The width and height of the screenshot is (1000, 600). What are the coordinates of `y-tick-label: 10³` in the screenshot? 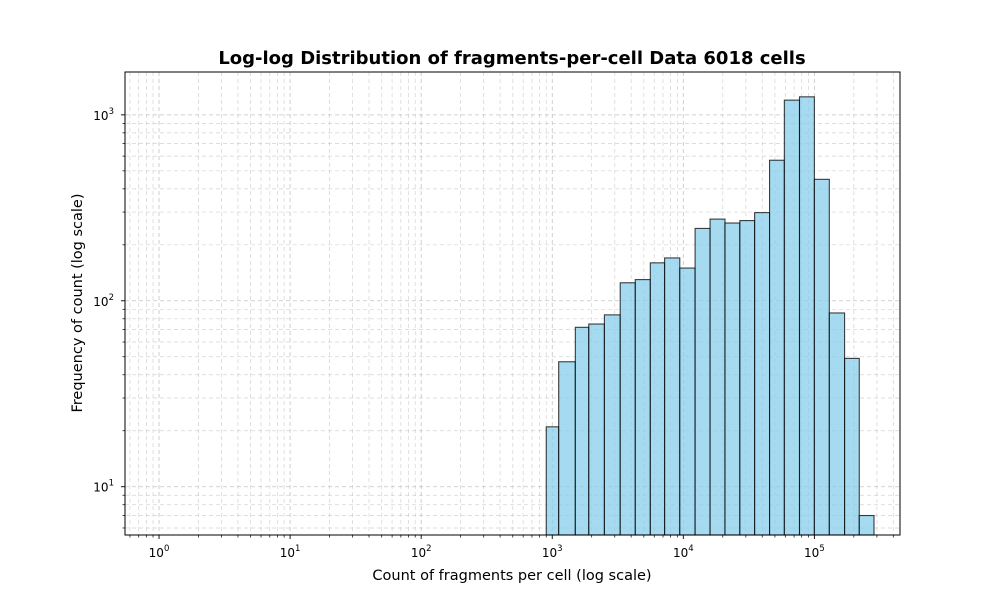 It's located at (103, 115).